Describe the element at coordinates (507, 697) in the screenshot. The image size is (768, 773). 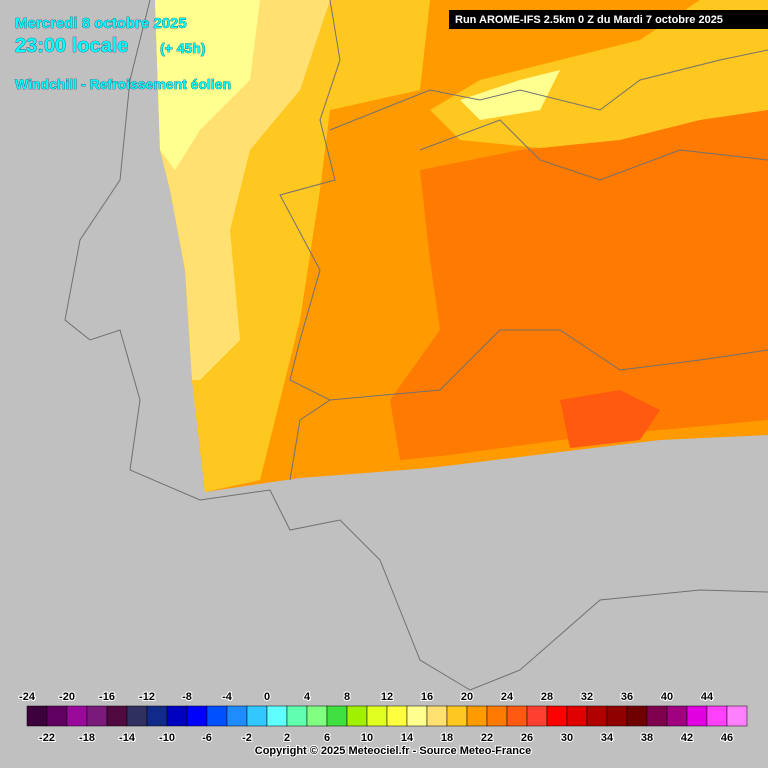
I see `legend-label: 24` at that location.